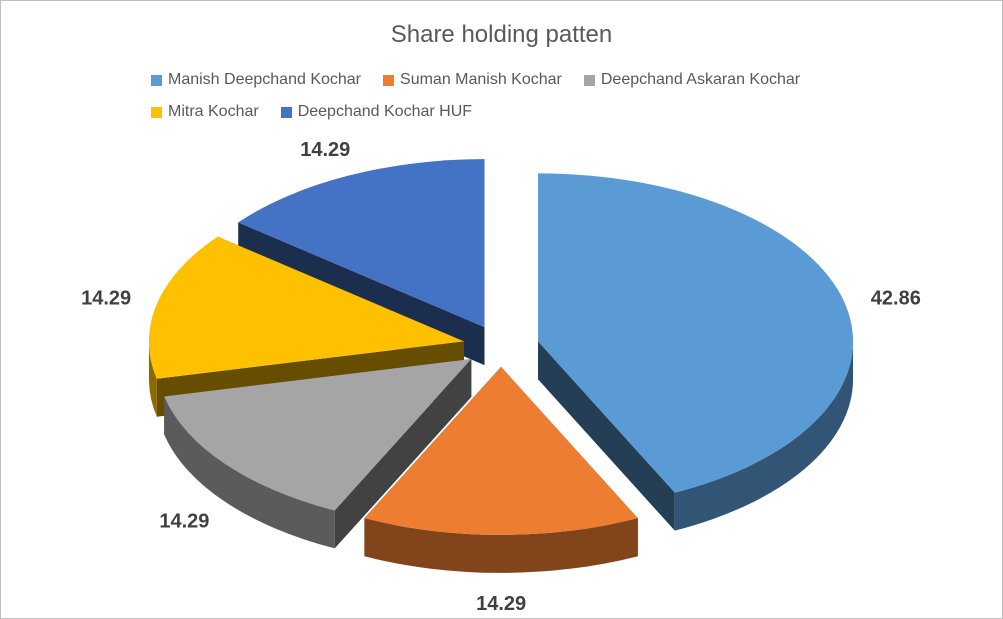 The width and height of the screenshot is (1003, 619). What do you see at coordinates (325, 150) in the screenshot?
I see `data-label-4: 14.29` at bounding box center [325, 150].